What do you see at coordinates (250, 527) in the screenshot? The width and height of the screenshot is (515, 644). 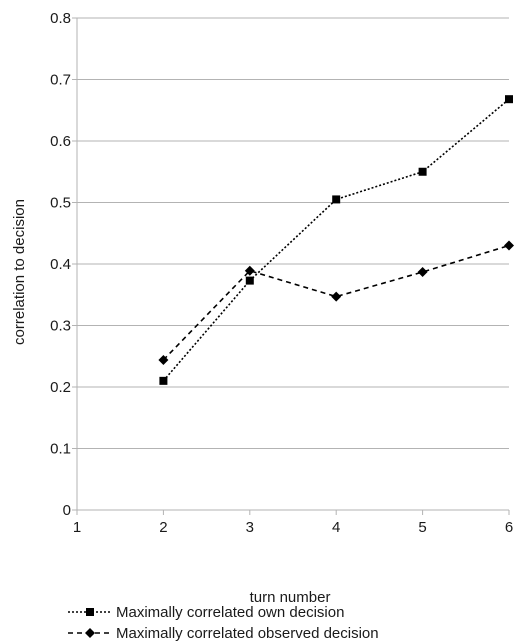 I see `x-tick-label: 3` at bounding box center [250, 527].